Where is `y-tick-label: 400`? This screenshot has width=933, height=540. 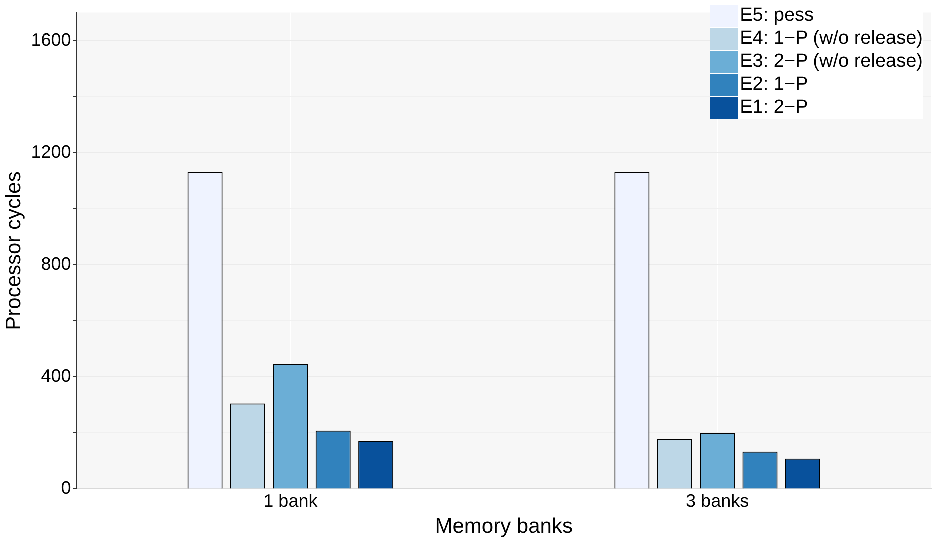 y-tick-label: 400 is located at coordinates (56, 376).